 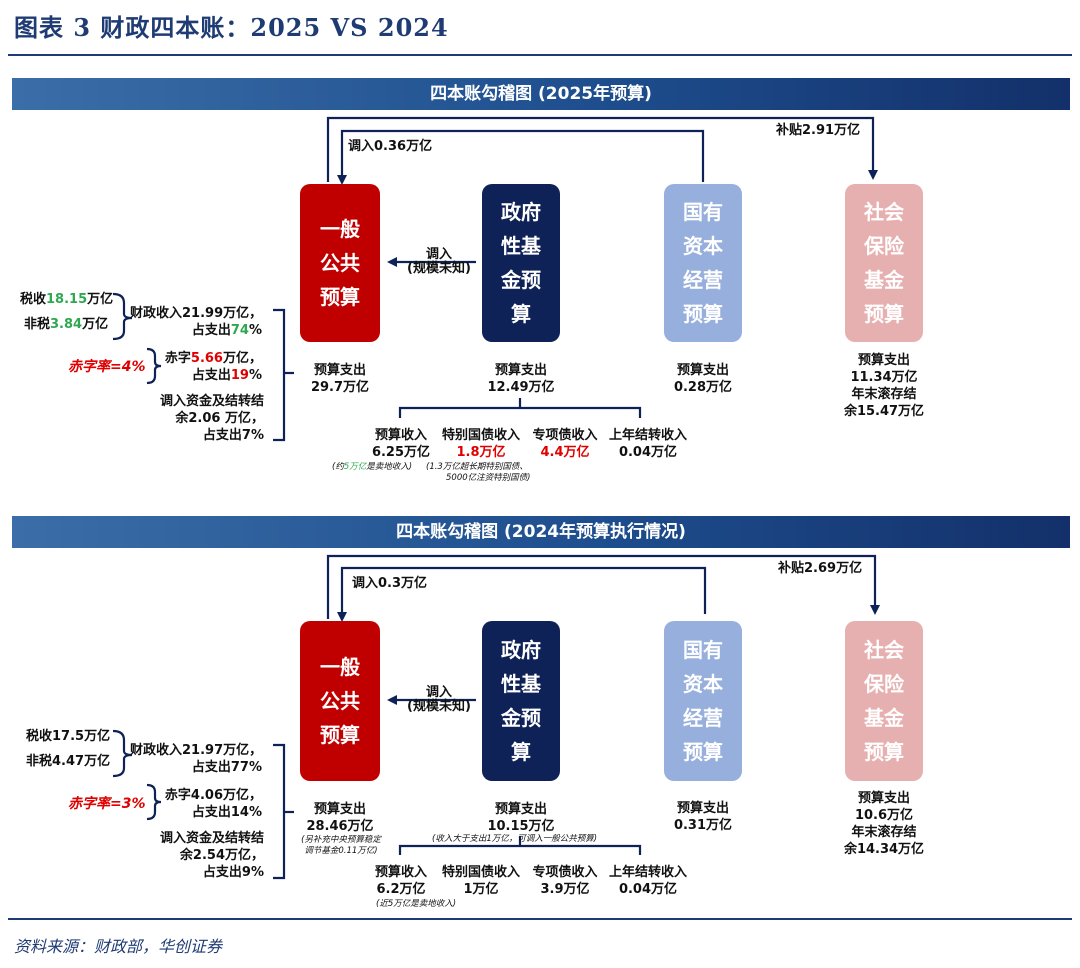 What do you see at coordinates (521, 701) in the screenshot?
I see `fund-budget-box-2024: 政府 性基 金预 算` at bounding box center [521, 701].